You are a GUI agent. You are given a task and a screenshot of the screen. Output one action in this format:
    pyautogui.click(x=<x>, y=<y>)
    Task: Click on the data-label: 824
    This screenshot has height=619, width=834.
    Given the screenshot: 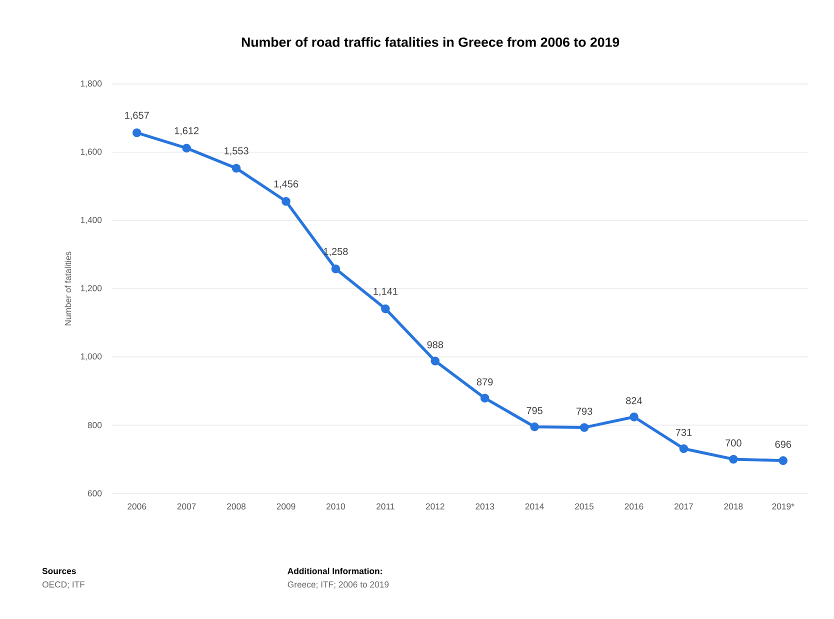 What is the action you would take?
    pyautogui.click(x=634, y=400)
    